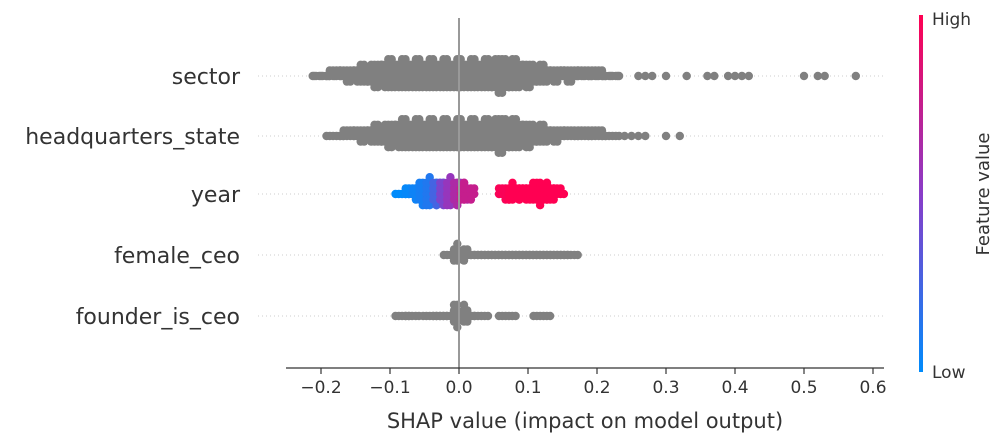 The width and height of the screenshot is (1004, 438). I want to click on x-tick-label: 0.1, so click(527, 388).